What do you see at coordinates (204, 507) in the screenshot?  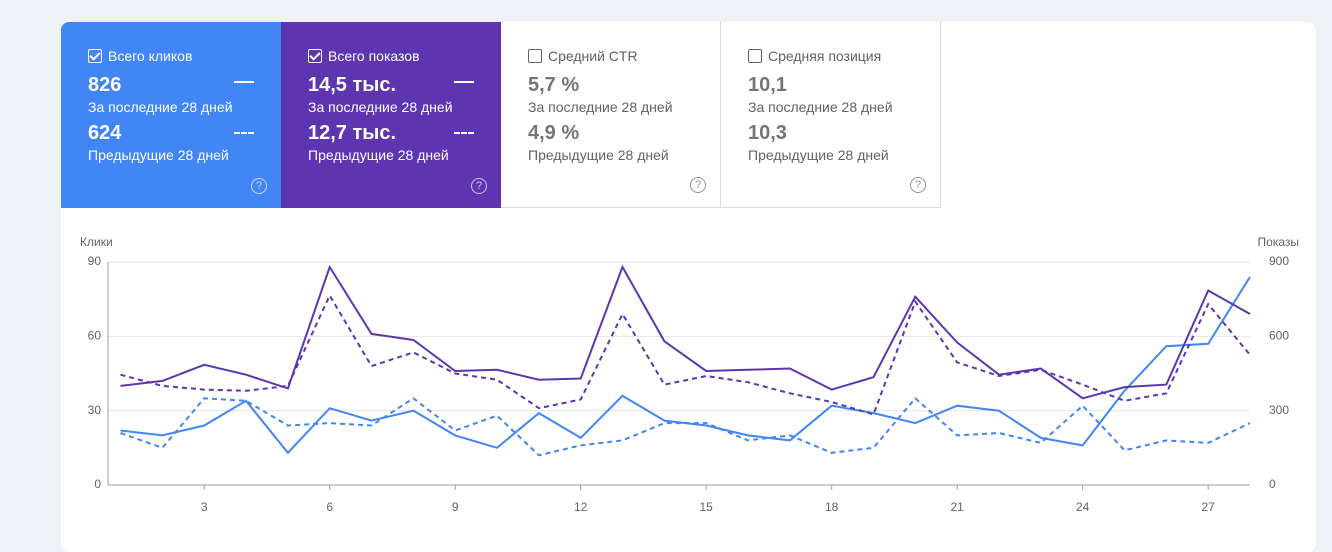 I see `x-tick-label: 3` at bounding box center [204, 507].